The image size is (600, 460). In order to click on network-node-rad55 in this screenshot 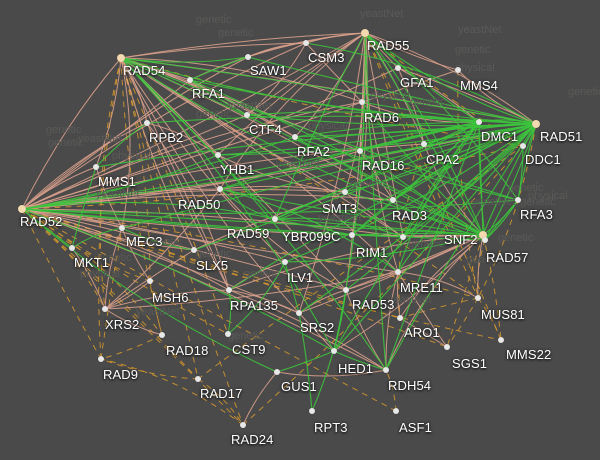, I will do `click(365, 33)`.